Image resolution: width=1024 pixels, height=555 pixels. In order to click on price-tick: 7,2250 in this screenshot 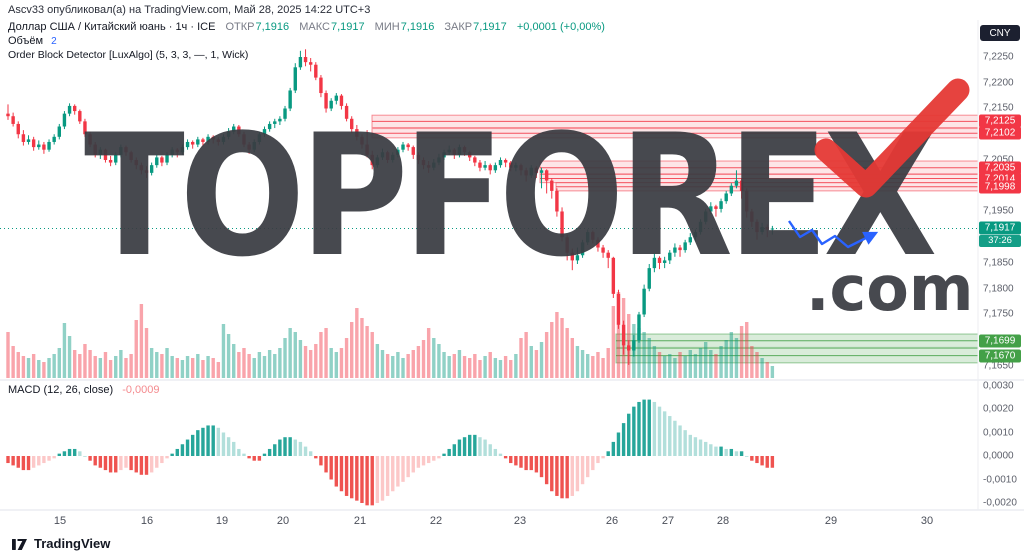, I will do `click(998, 57)`.